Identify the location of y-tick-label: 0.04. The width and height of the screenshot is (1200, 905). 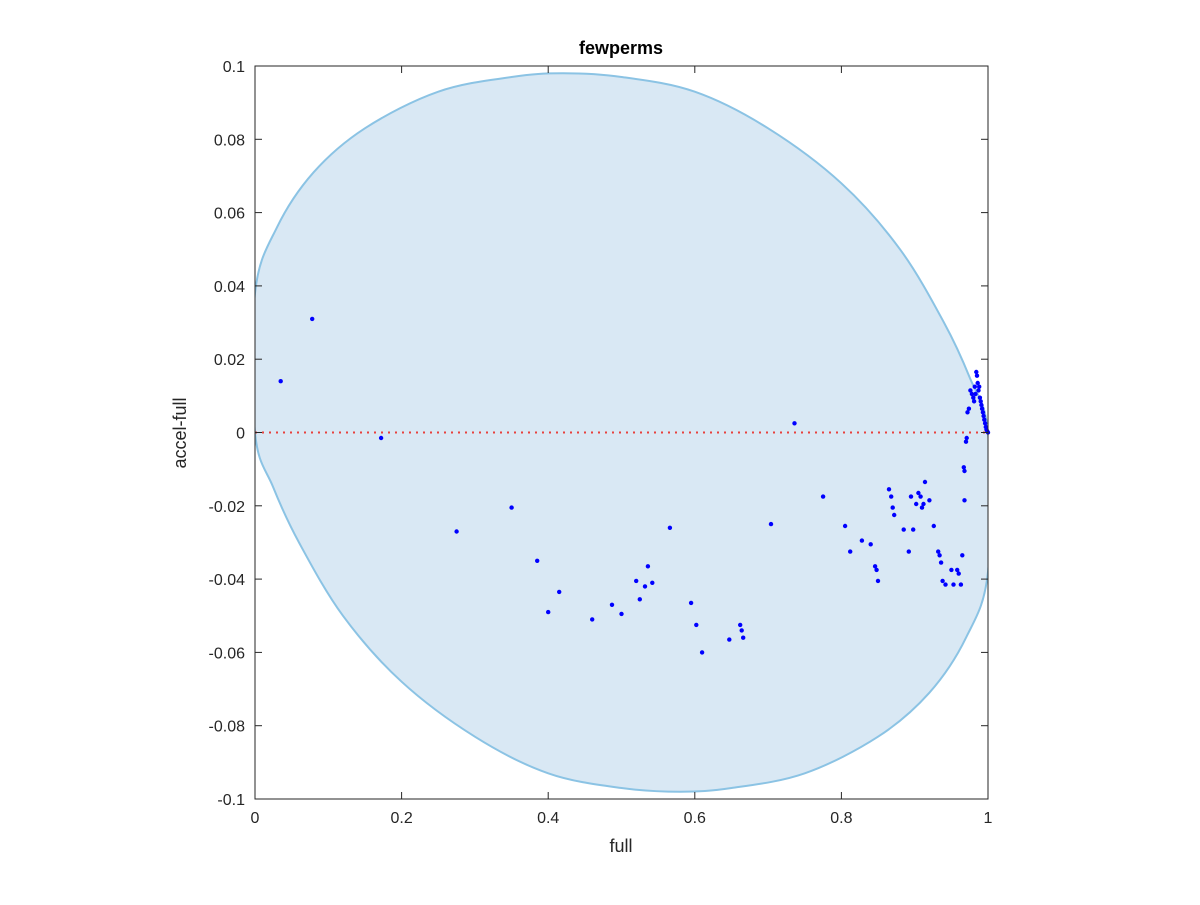
(229, 287).